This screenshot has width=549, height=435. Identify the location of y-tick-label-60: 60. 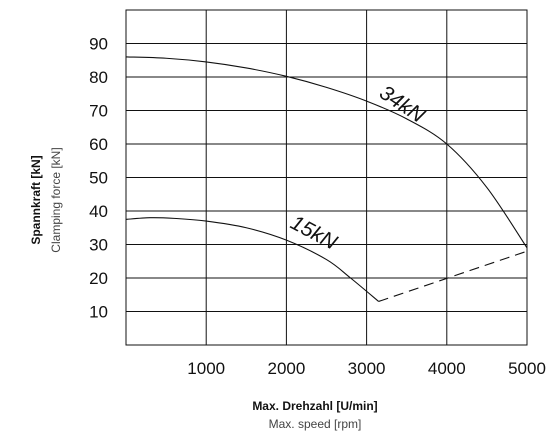
(98, 144).